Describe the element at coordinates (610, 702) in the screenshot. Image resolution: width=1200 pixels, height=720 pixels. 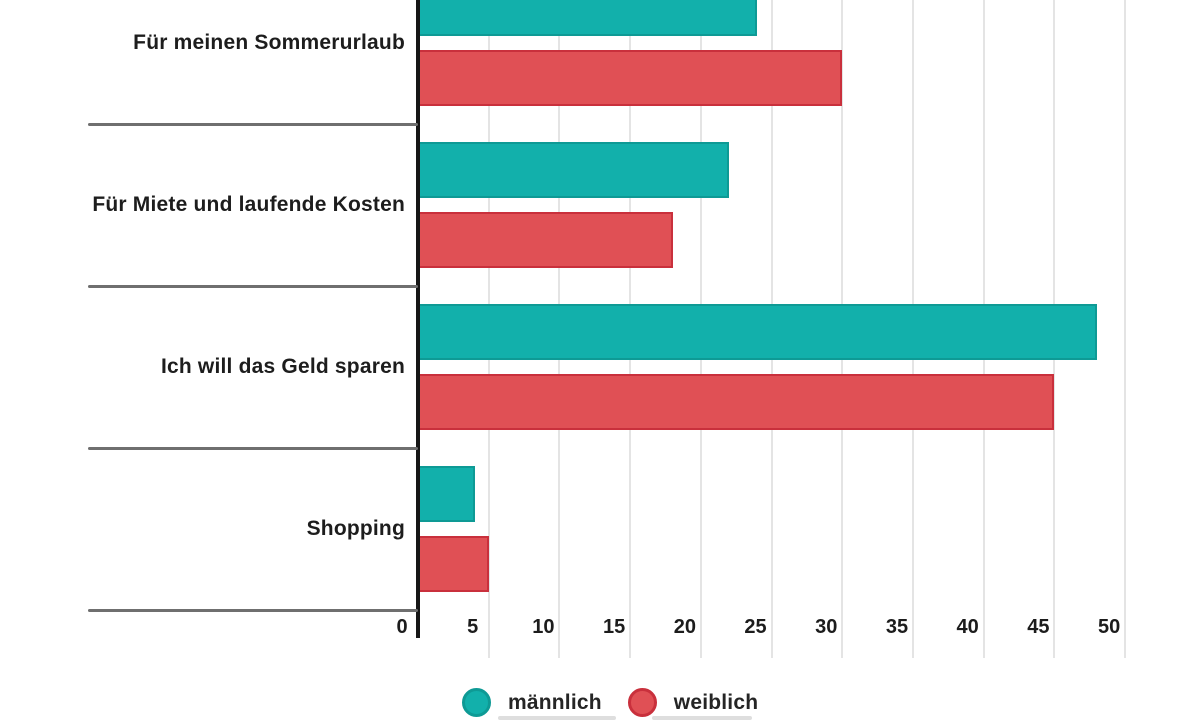
I see `legend: männlich weiblich` at that location.